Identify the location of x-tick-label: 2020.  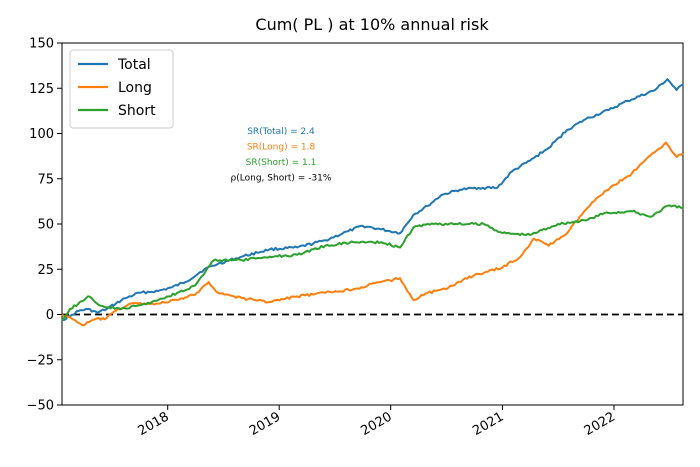
(377, 424).